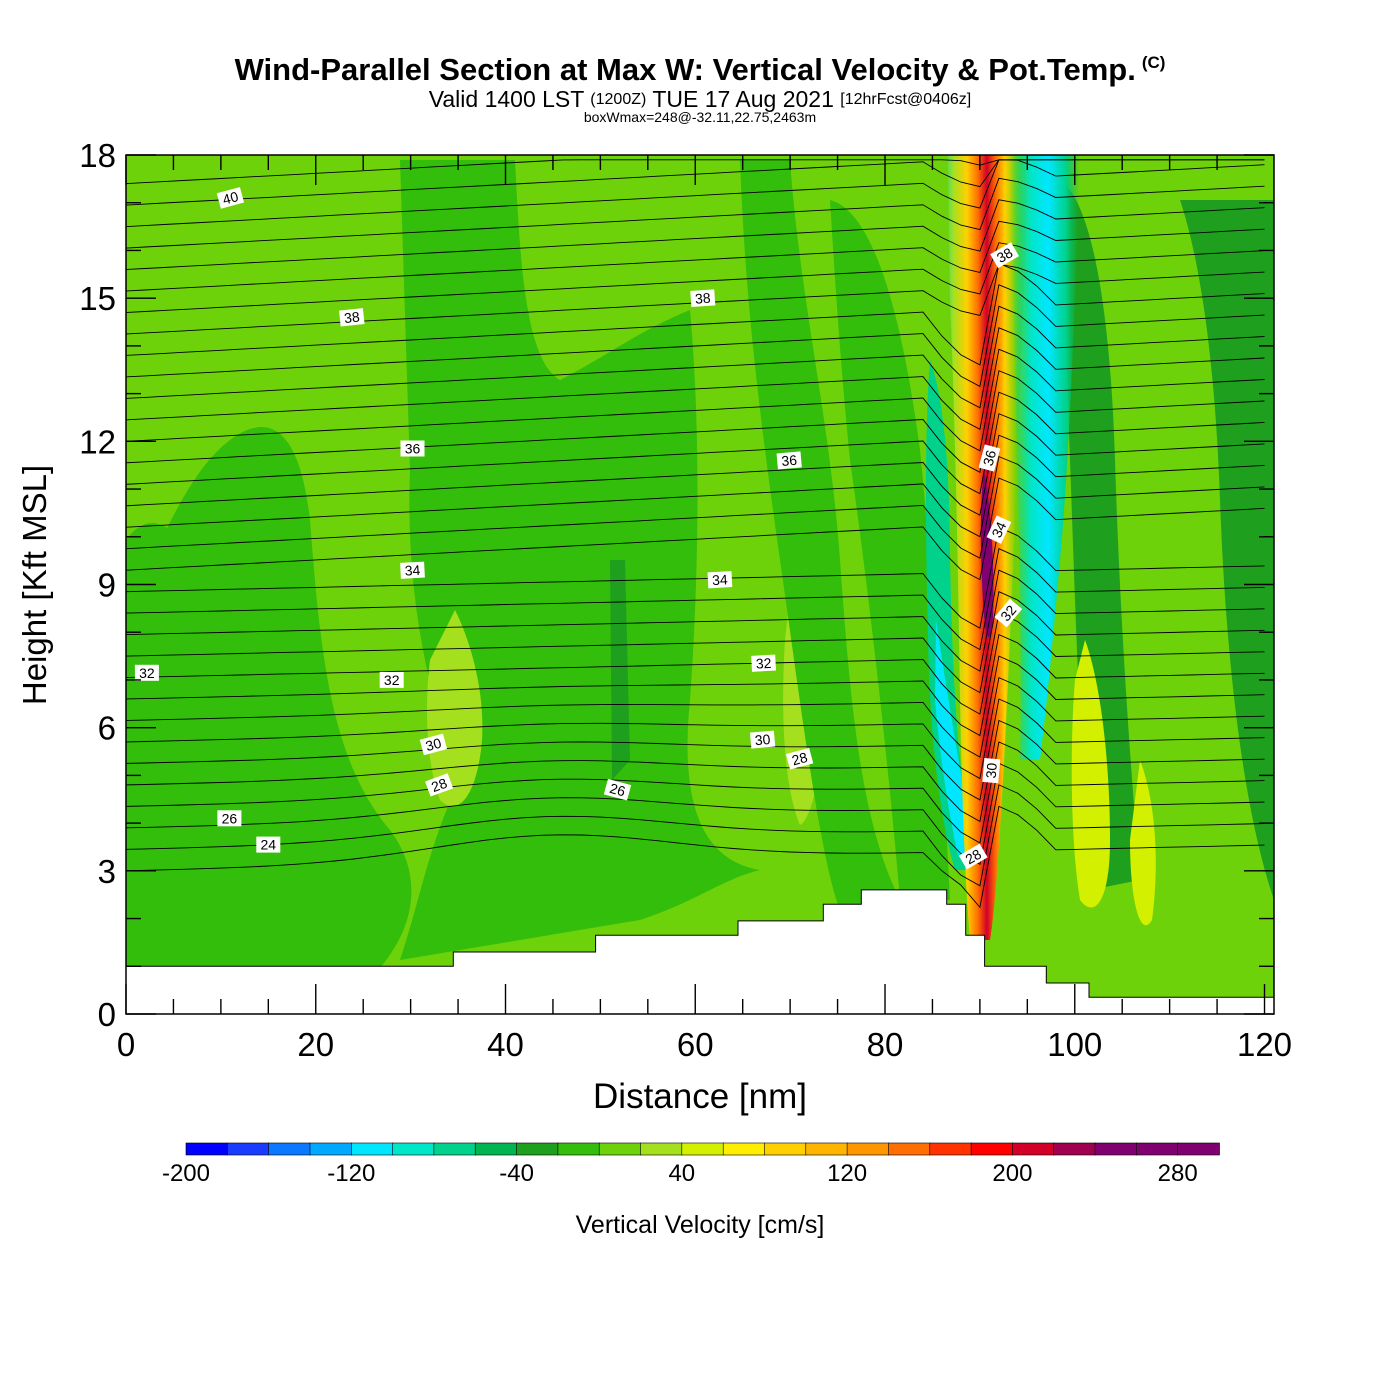 This screenshot has width=1400, height=1400. What do you see at coordinates (433, 744) in the screenshot?
I see `contour-label: 30` at bounding box center [433, 744].